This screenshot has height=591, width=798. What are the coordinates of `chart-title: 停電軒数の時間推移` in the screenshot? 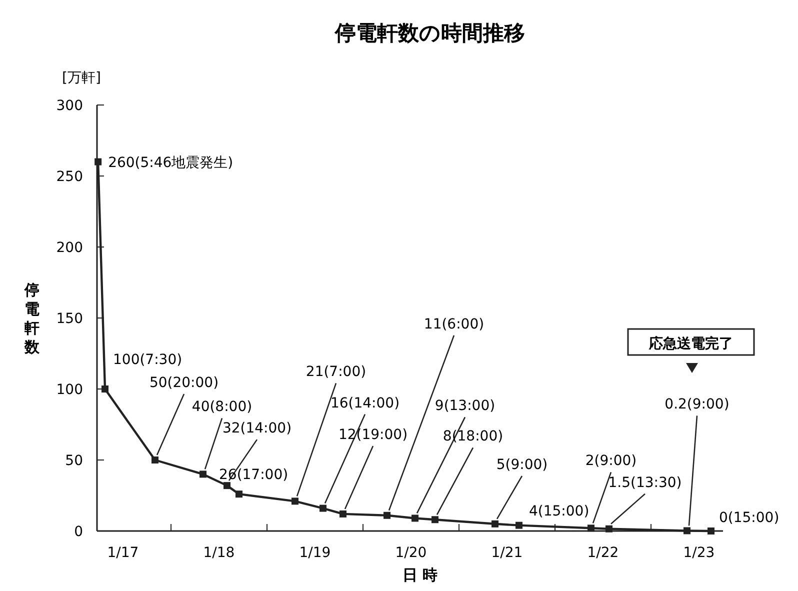 It's located at (429, 33).